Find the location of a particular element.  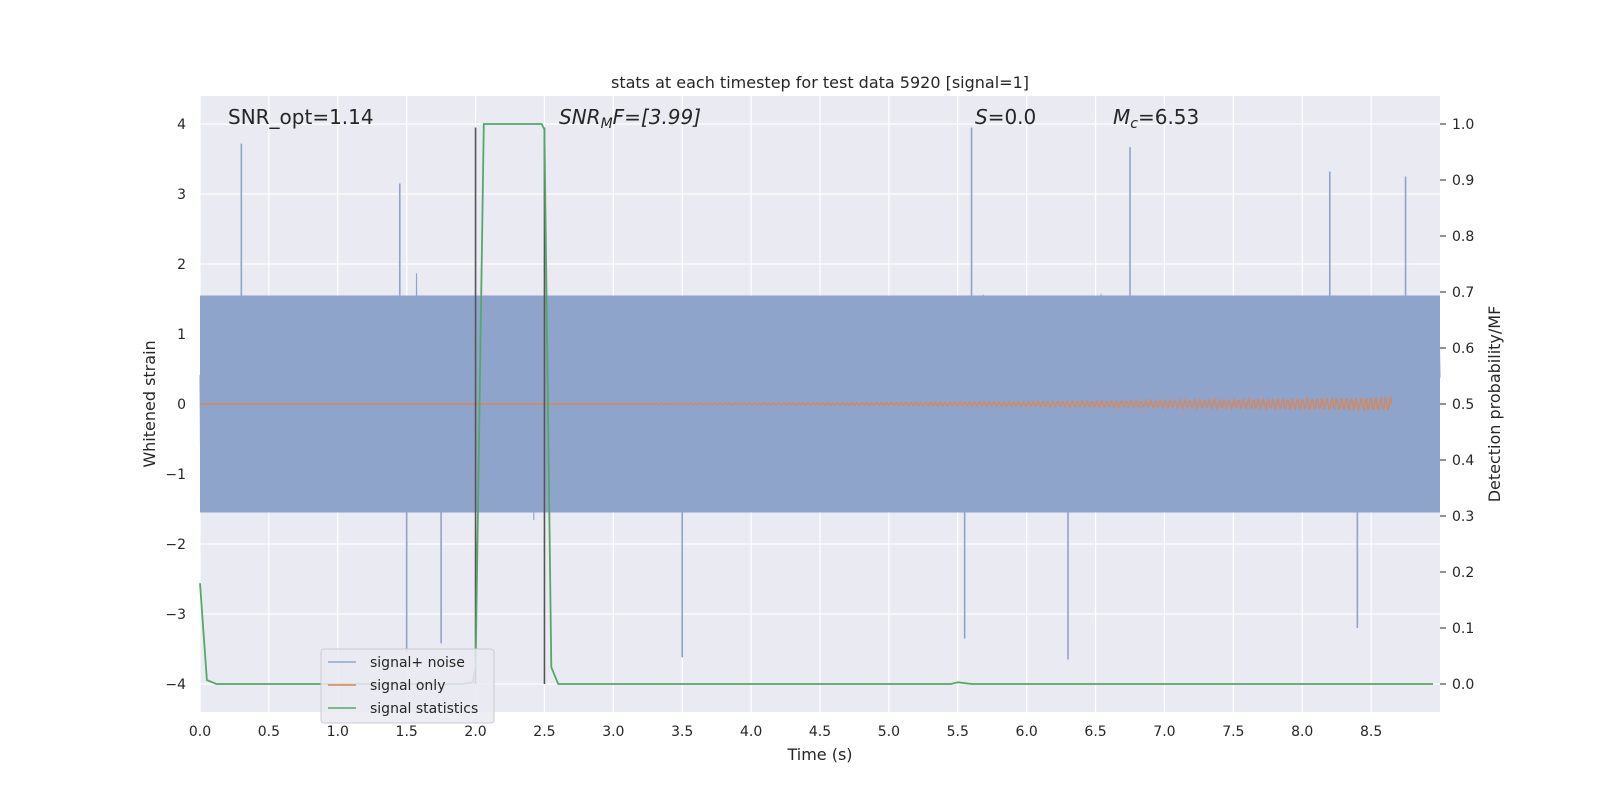

series-signal-only is located at coordinates (796, 404).